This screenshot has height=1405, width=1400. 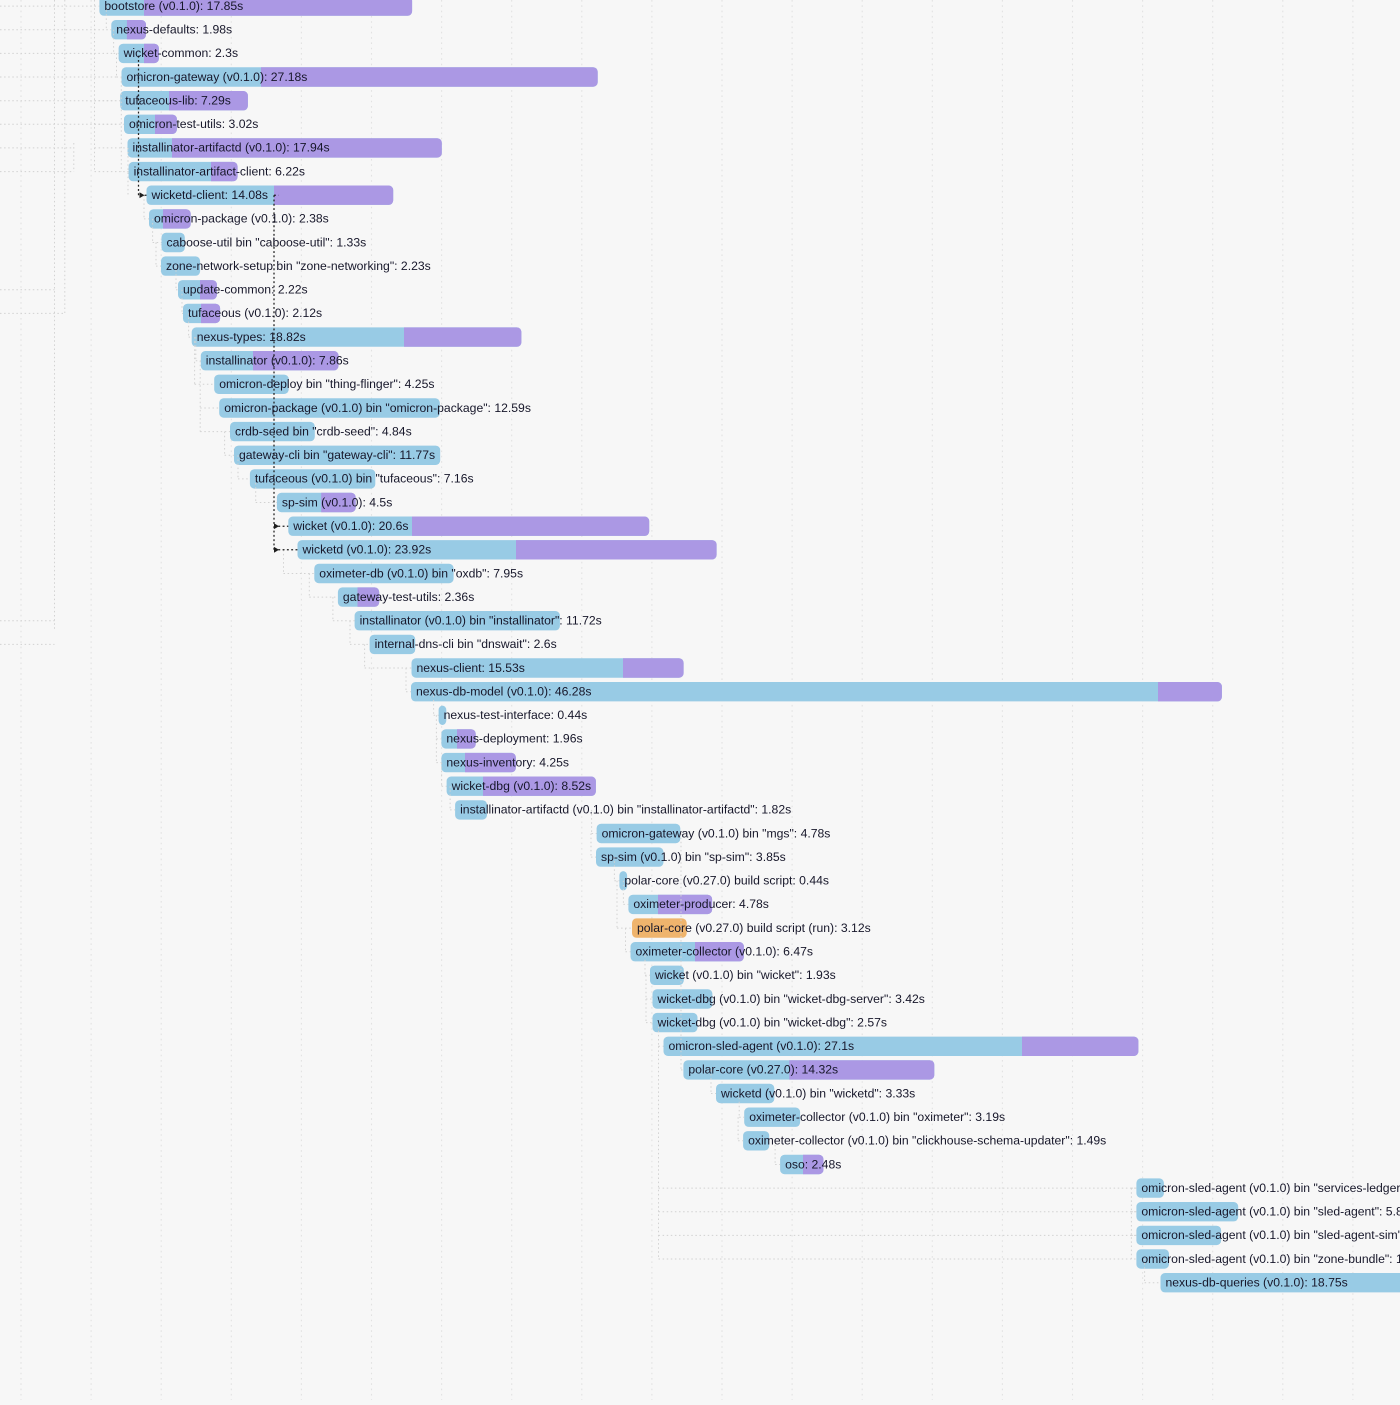 I want to click on svg-text: oximeter-producer: 4.78s, so click(x=700, y=904).